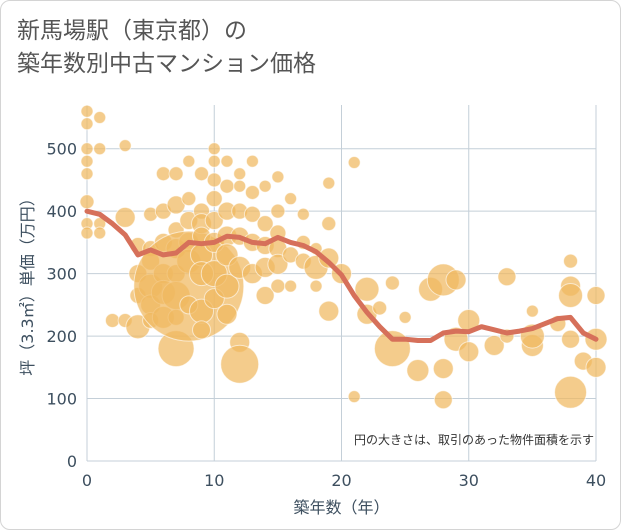  Describe the element at coordinates (166, 48) in the screenshot. I see `chart-title: 新馬場駅（東京都）の 築年数別中古マンション価格` at that location.